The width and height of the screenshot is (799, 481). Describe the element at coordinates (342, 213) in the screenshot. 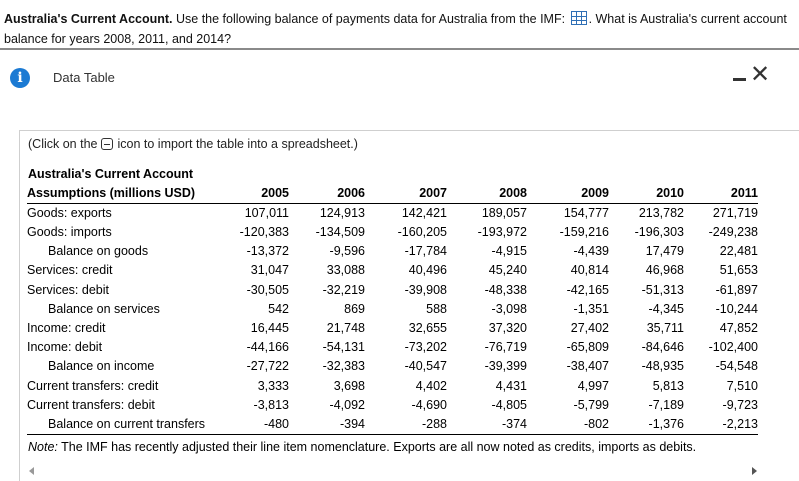

I see `cell-value: 124,913` at that location.